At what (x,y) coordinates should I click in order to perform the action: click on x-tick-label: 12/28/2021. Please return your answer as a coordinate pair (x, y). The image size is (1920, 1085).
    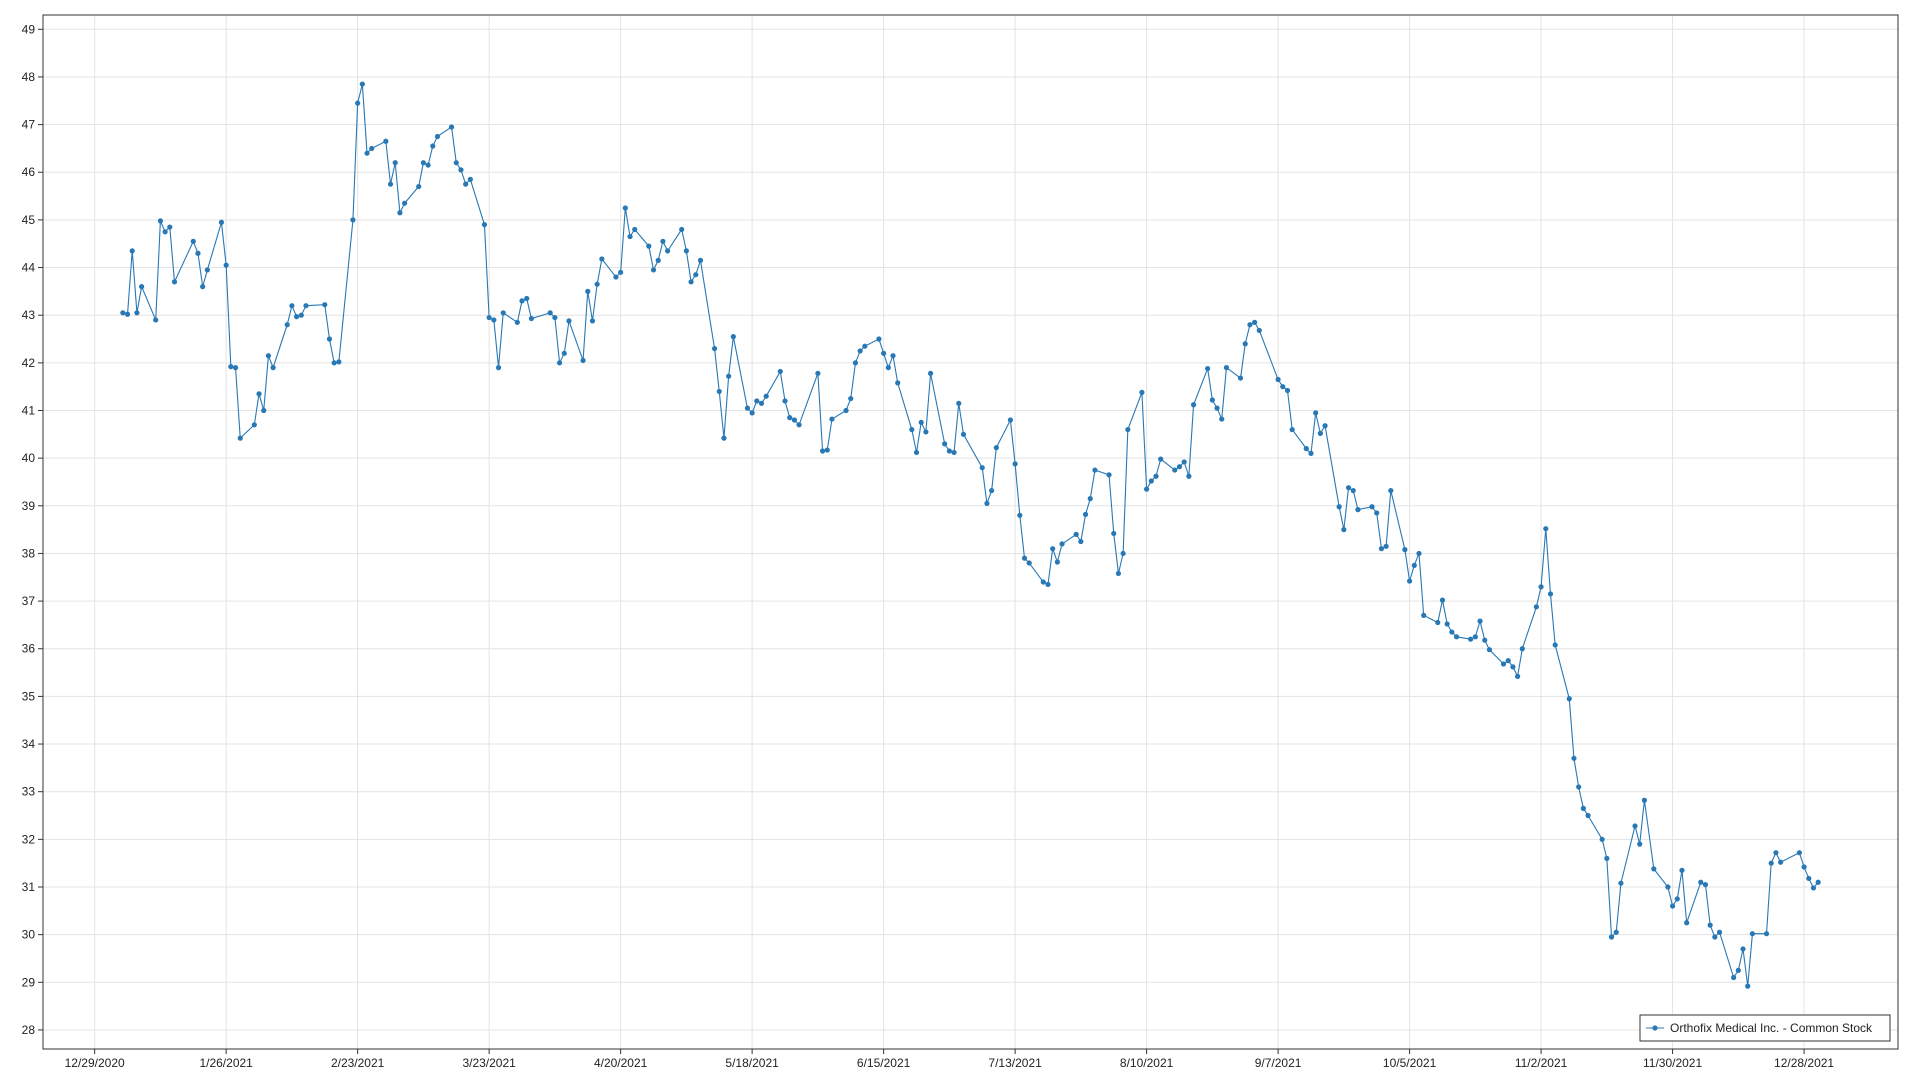
    Looking at the image, I should click on (1804, 1063).